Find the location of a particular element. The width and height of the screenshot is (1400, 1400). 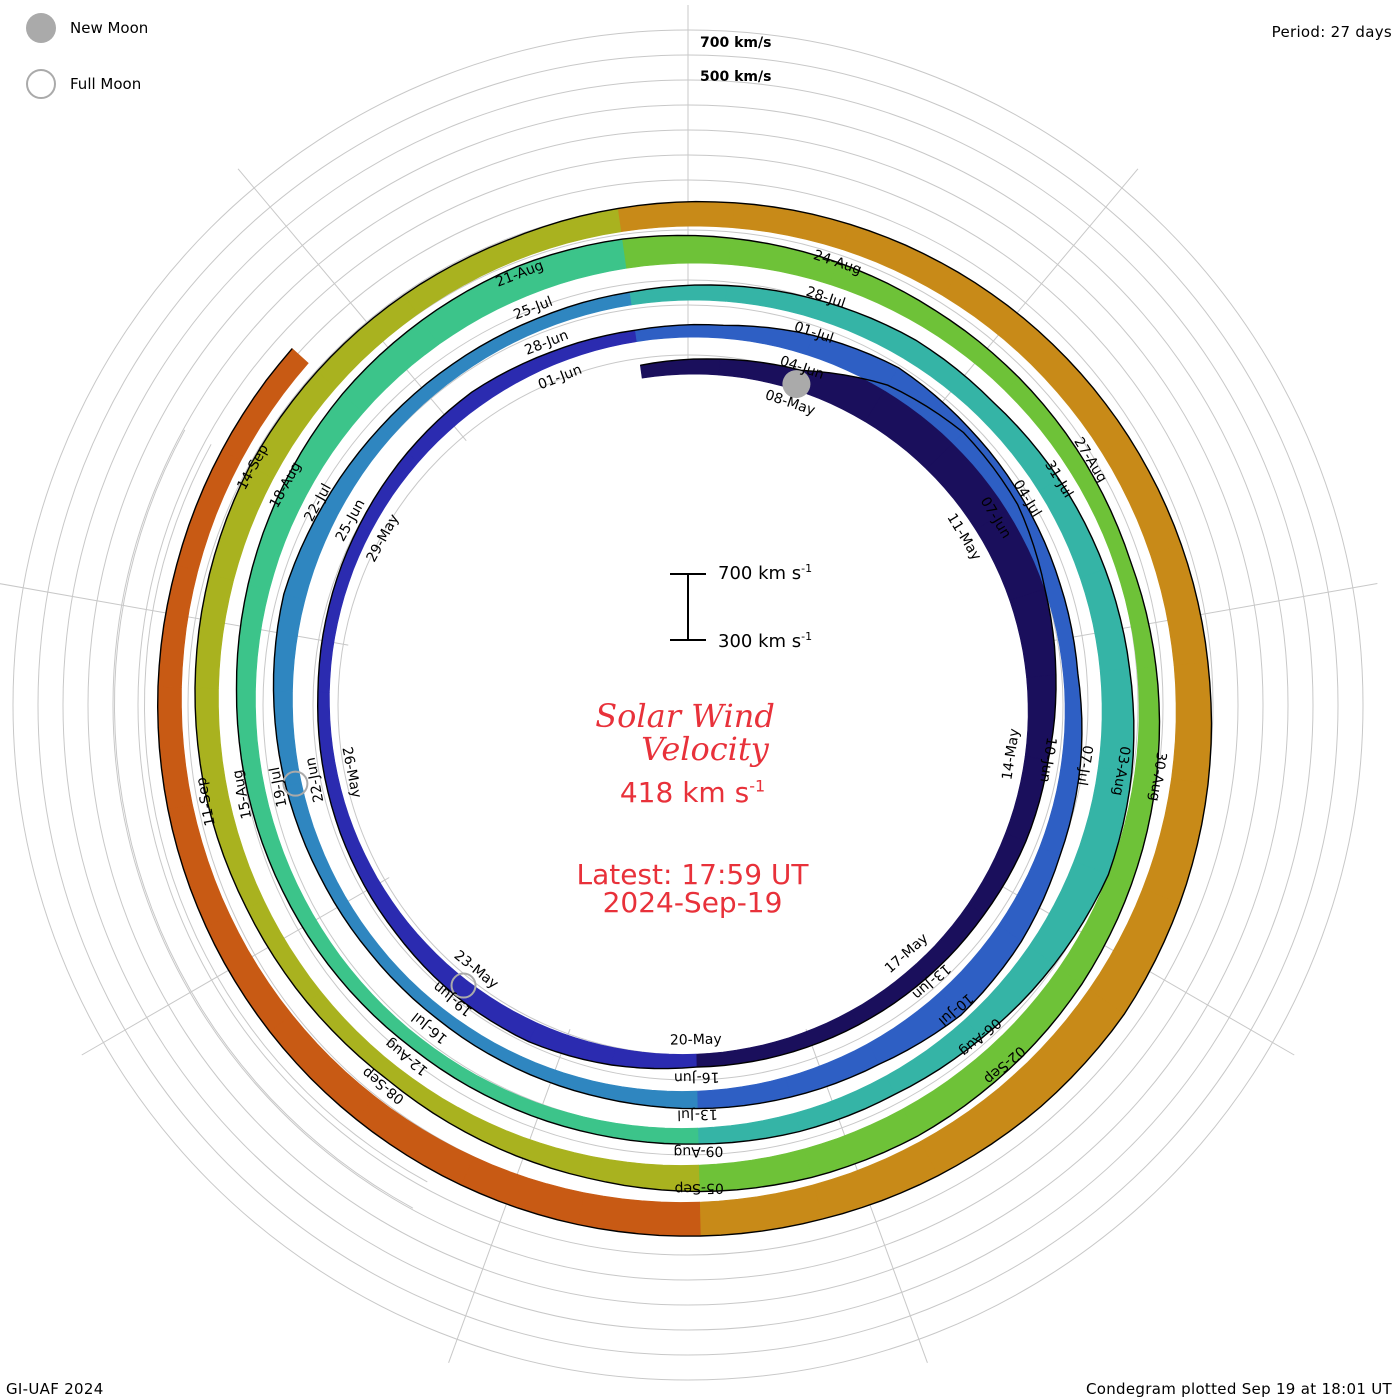

period-label: Period: 27 days is located at coordinates (1331, 32).